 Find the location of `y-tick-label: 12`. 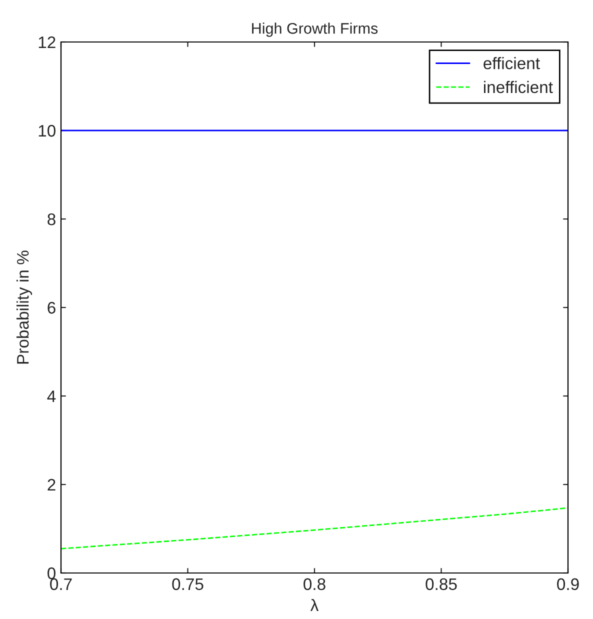

y-tick-label: 12 is located at coordinates (47, 42).